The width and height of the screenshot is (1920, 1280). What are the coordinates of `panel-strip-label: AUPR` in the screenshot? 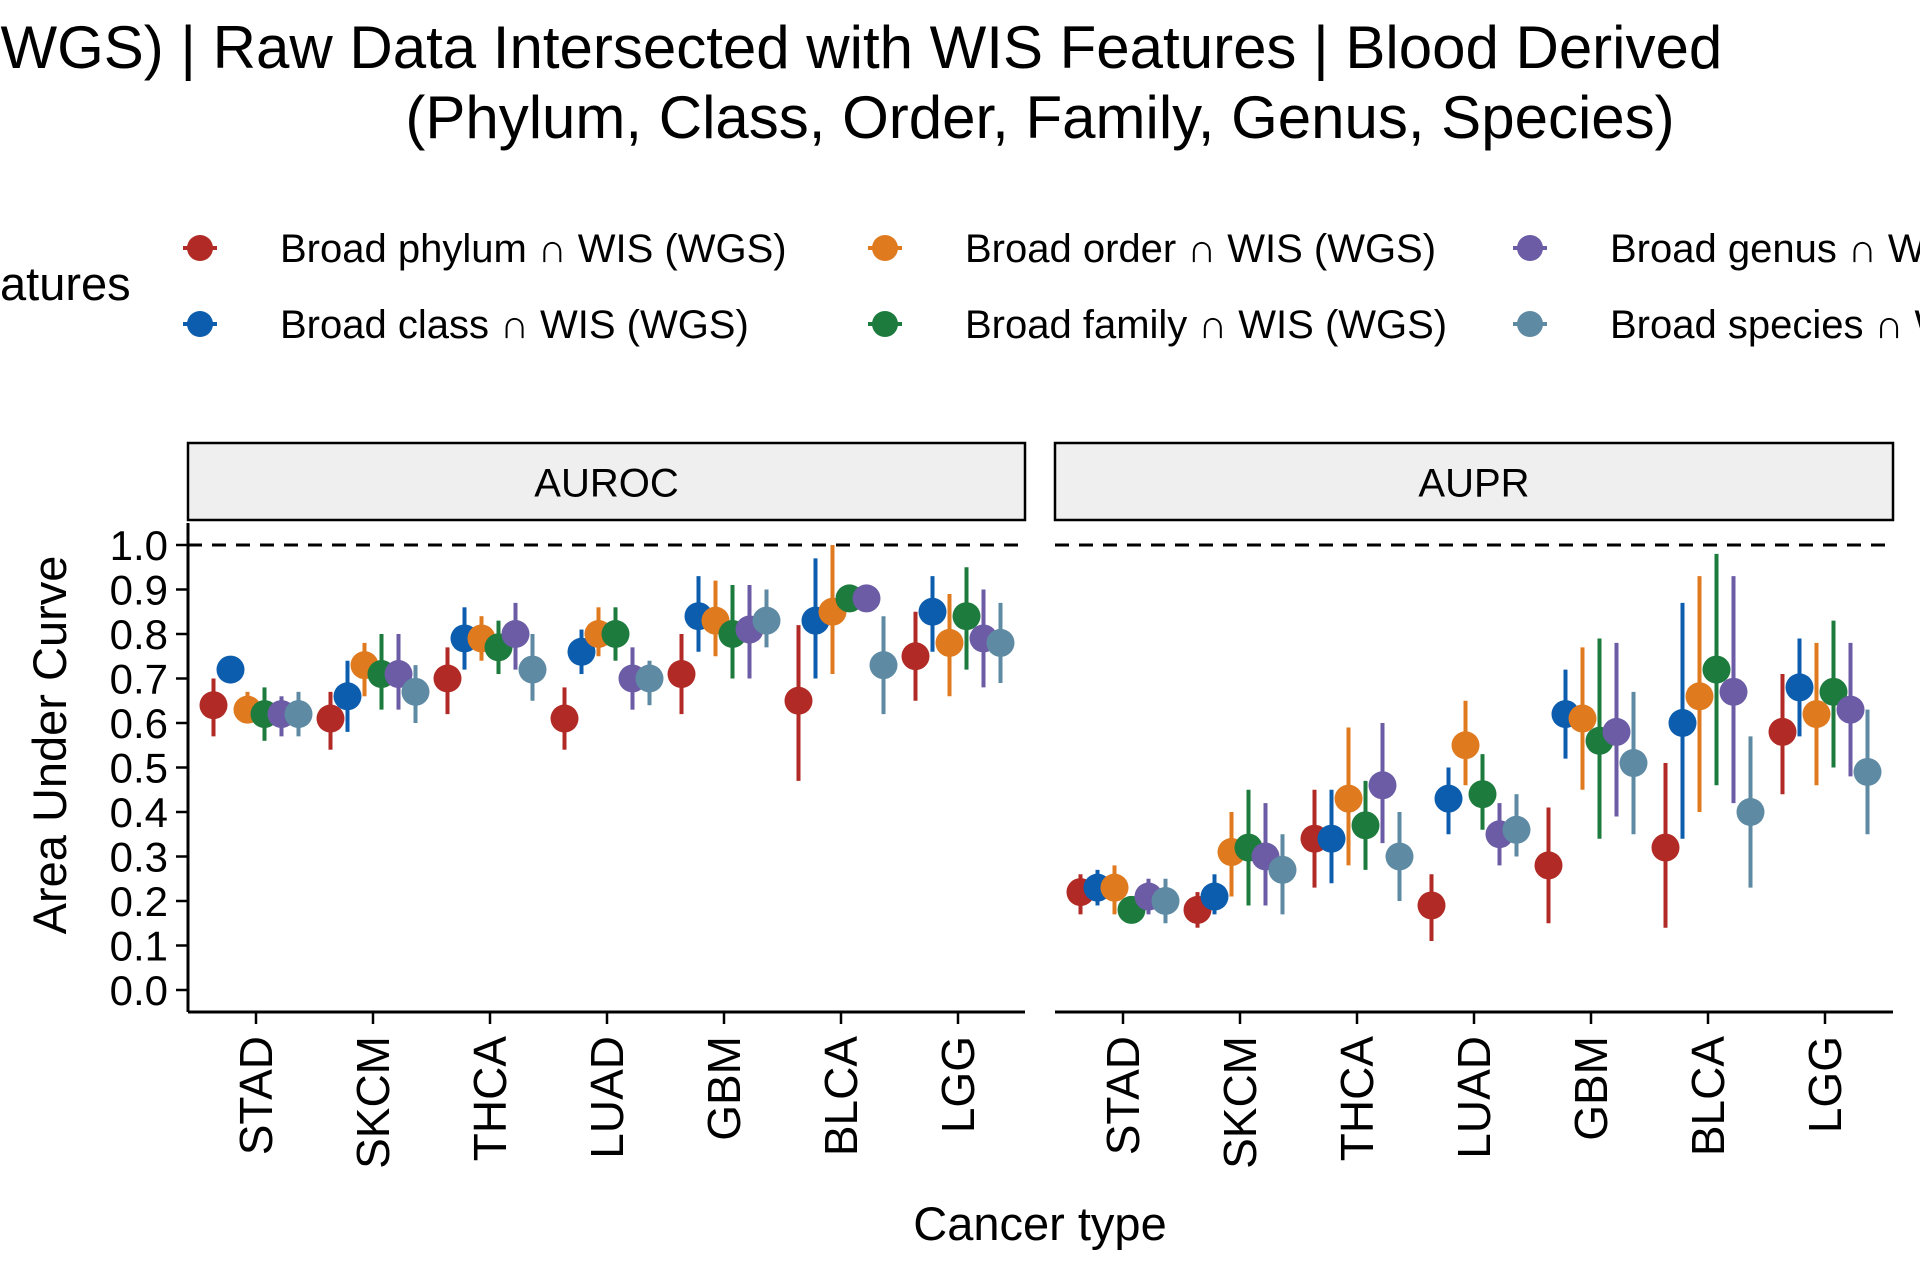 It's located at (1473, 484).